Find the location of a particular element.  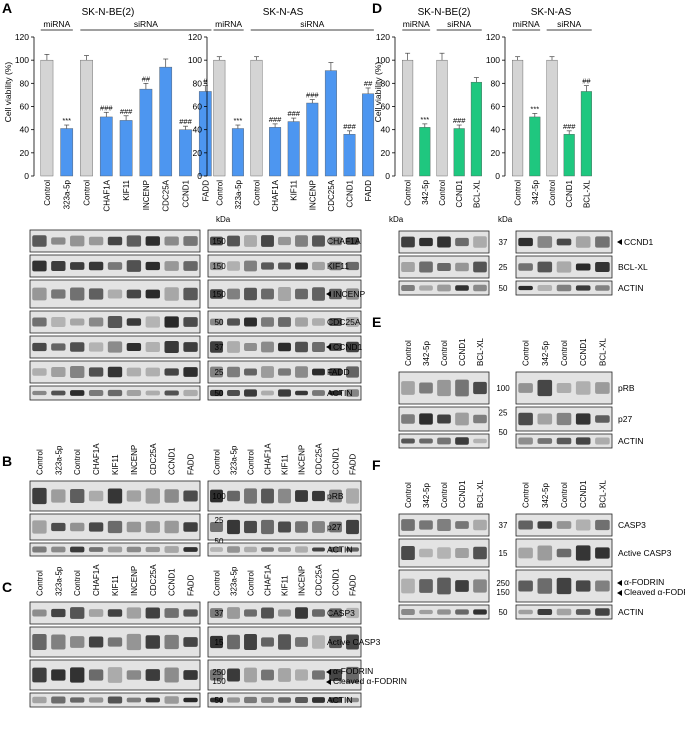

significance-mark: ## is located at coordinates (146, 78).